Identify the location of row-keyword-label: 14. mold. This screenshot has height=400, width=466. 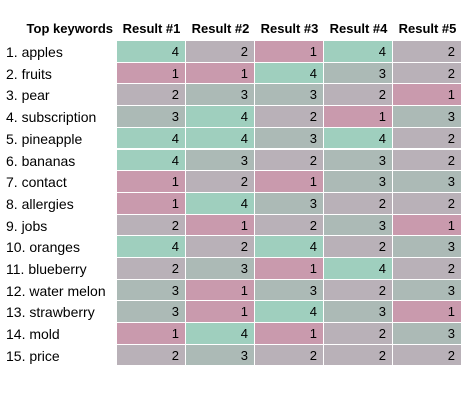
(33, 334).